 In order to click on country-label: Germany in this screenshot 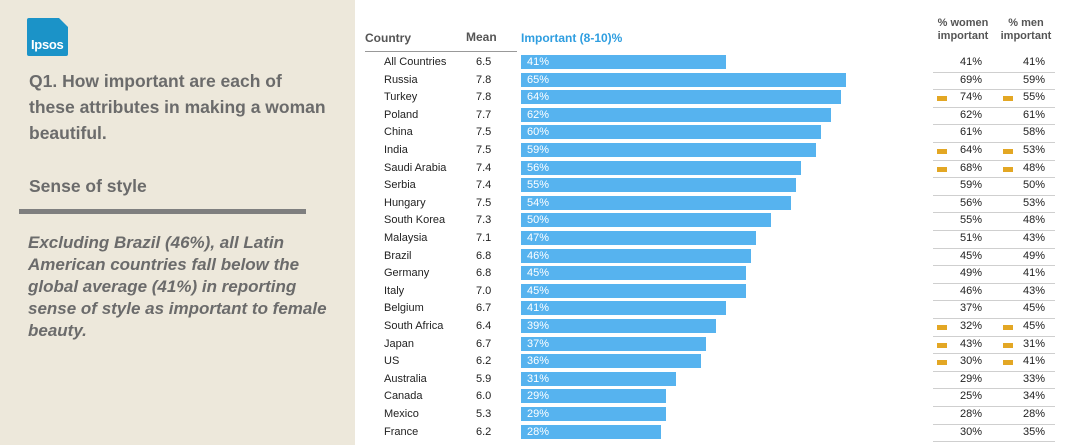, I will do `click(407, 273)`.